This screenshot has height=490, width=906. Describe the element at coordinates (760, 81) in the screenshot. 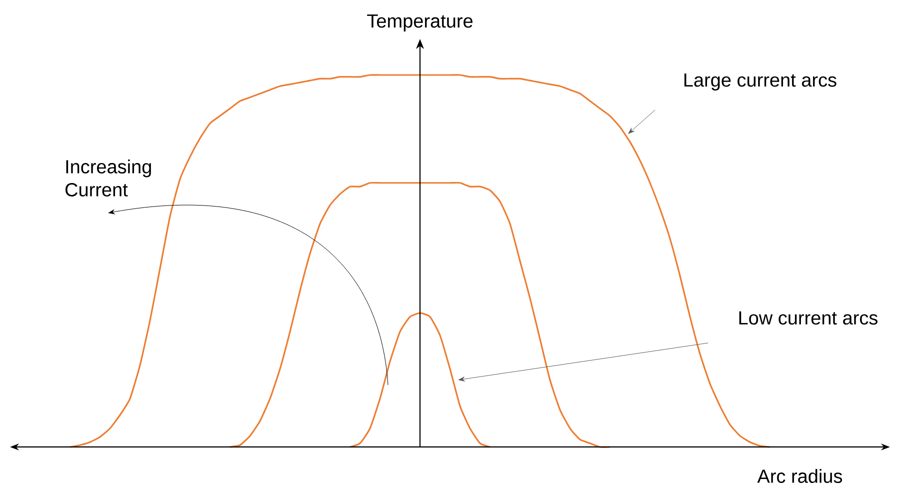

I see `annotation: Large current arcs` at that location.